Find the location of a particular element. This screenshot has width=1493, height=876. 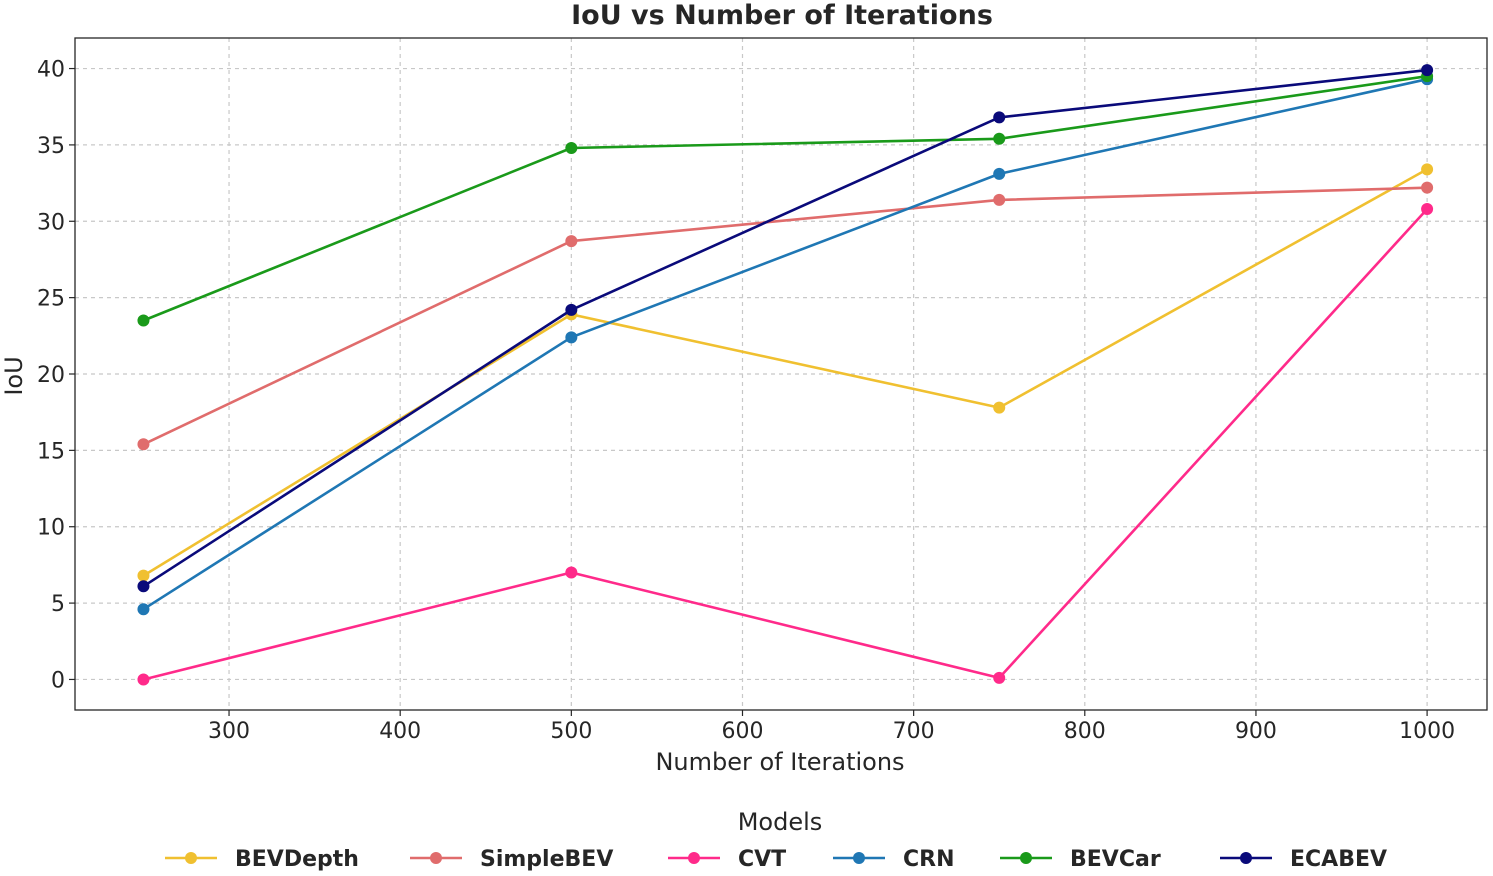

x-tick-label: 800 is located at coordinates (1085, 731).